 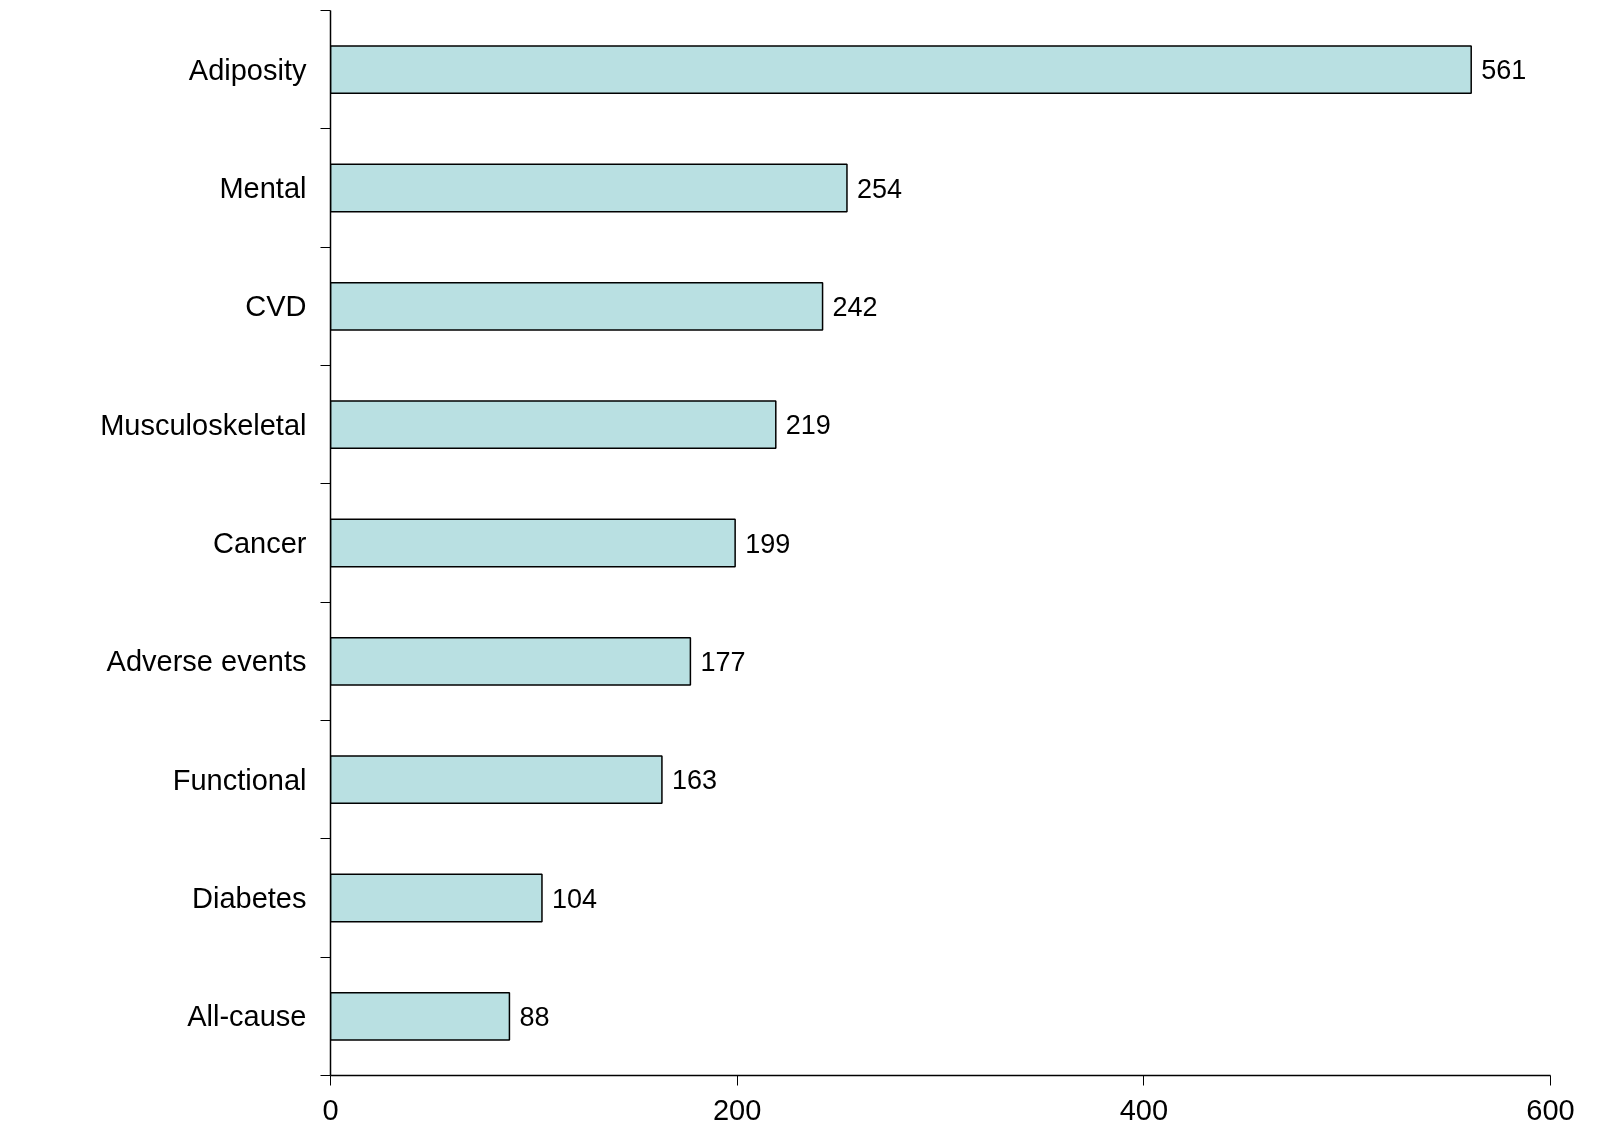 What do you see at coordinates (855, 306) in the screenshot?
I see `data-label: 242` at bounding box center [855, 306].